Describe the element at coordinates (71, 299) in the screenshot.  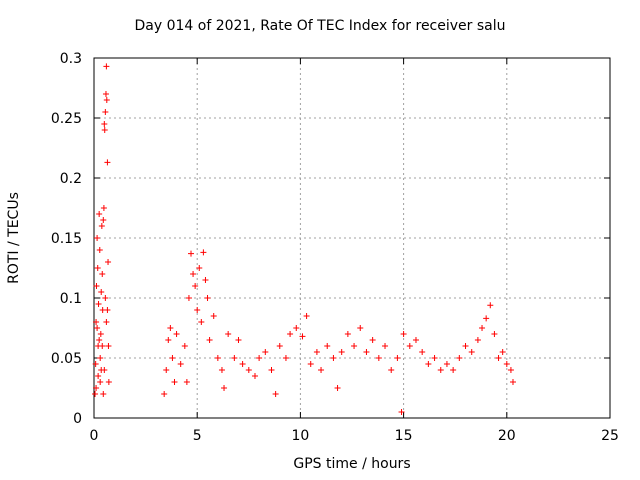
I see `y-tick-label: 0.1` at that location.